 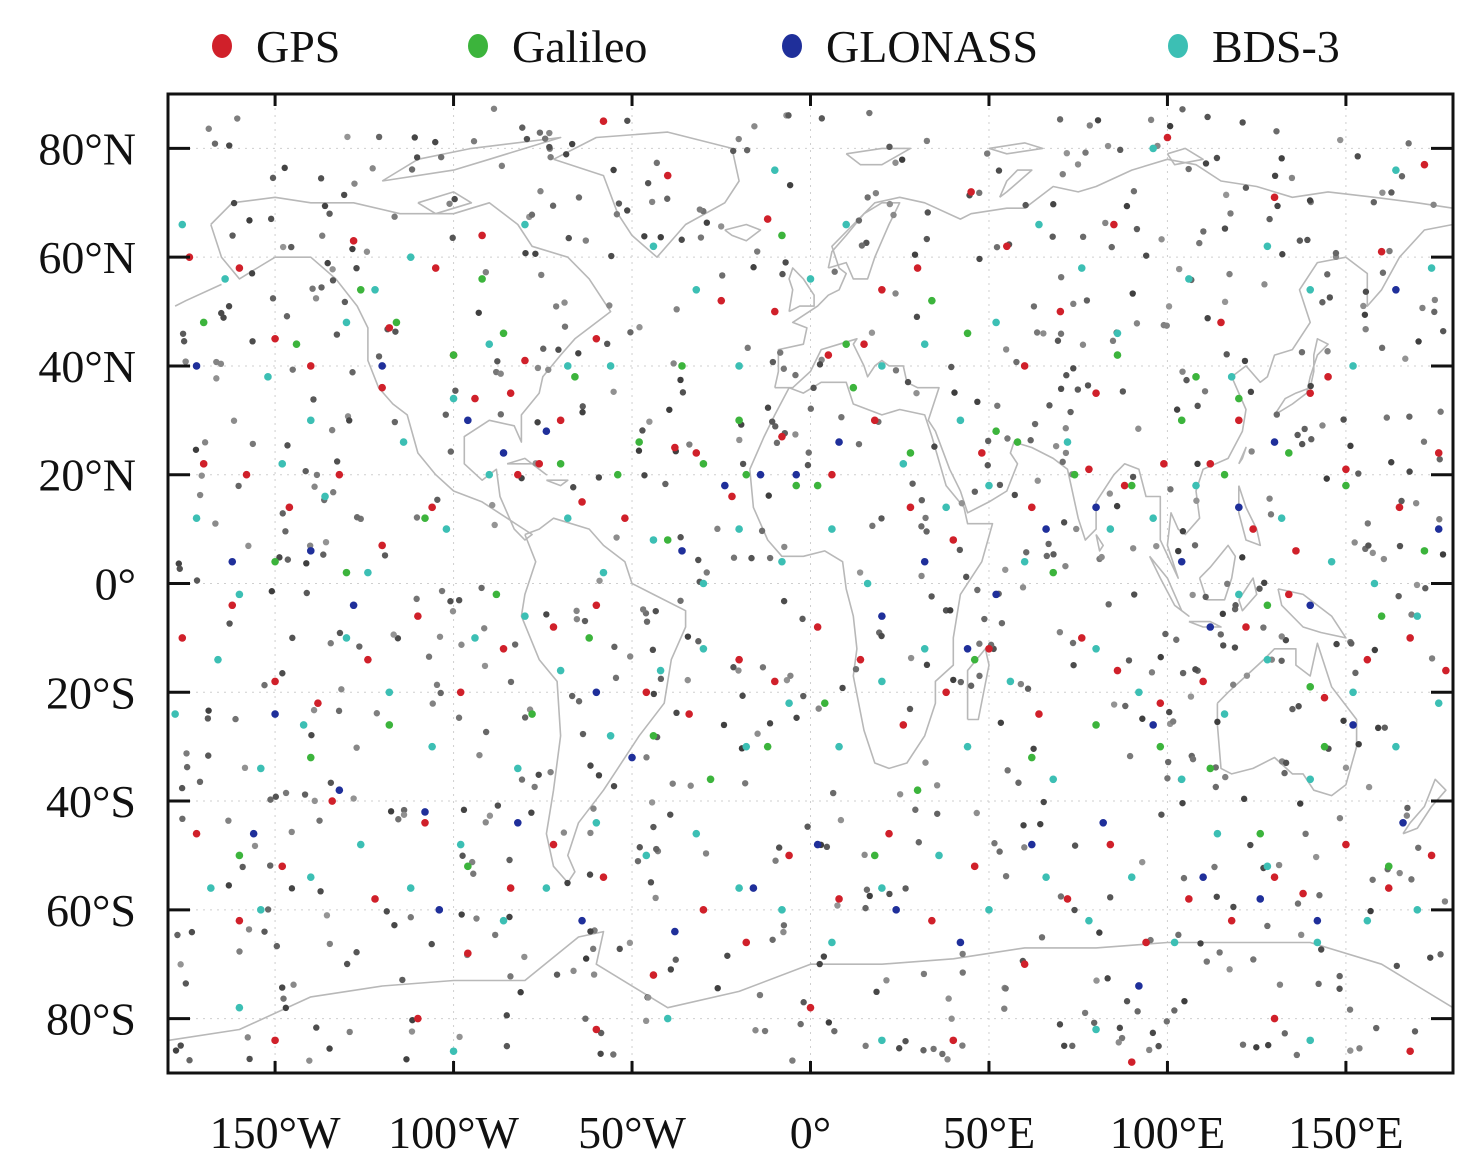 I want to click on coastline, so click(x=527, y=466).